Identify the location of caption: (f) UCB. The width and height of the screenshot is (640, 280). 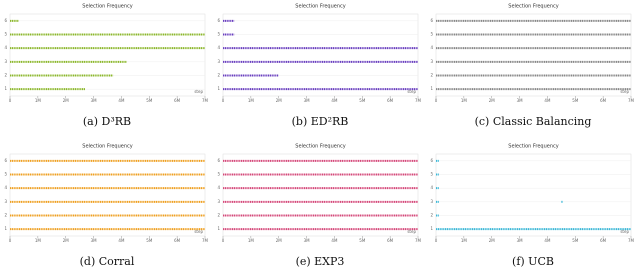
(533, 261).